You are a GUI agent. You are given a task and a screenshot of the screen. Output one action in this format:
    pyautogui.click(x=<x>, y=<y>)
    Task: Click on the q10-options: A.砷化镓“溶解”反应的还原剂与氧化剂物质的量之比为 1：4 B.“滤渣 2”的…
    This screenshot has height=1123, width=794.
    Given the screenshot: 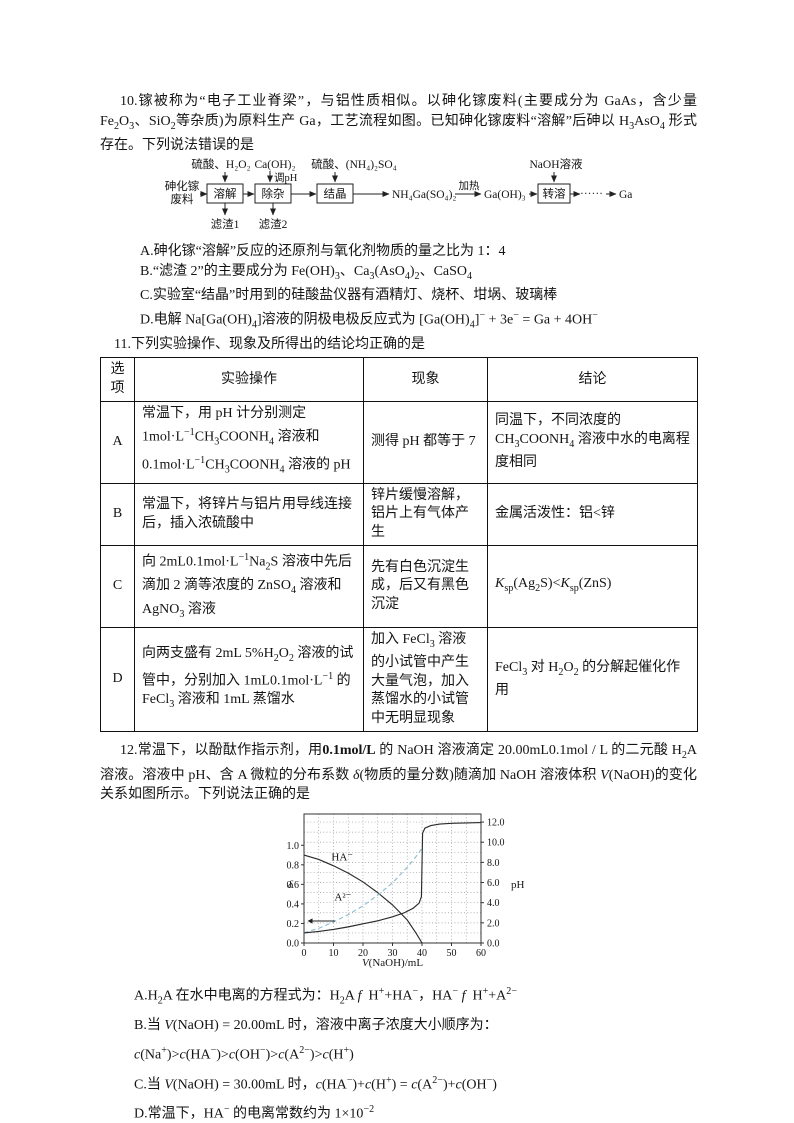 What is the action you would take?
    pyautogui.click(x=398, y=288)
    